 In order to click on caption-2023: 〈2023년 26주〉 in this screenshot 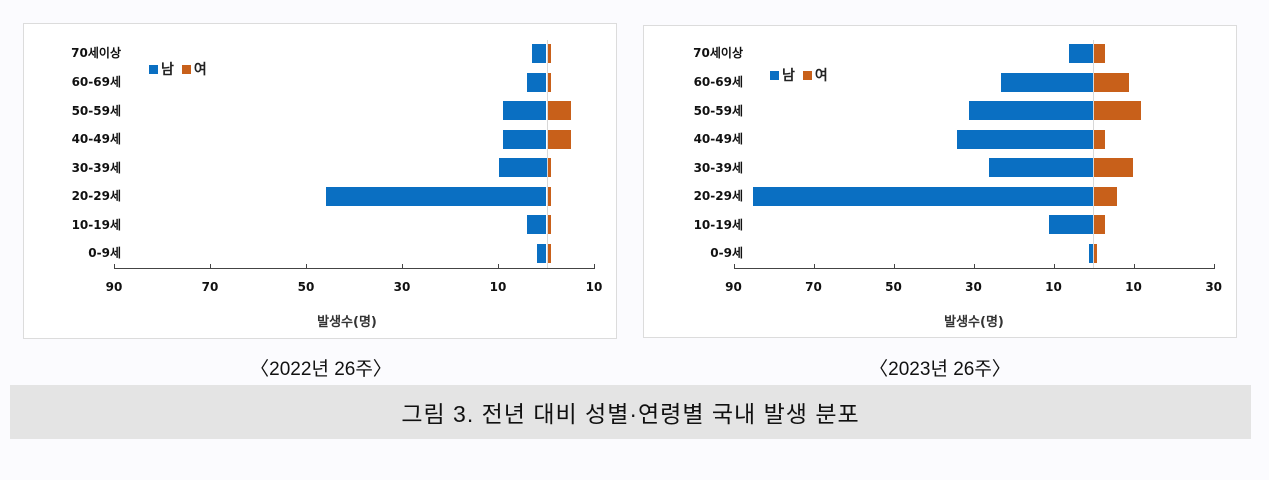, I will do `click(940, 369)`.